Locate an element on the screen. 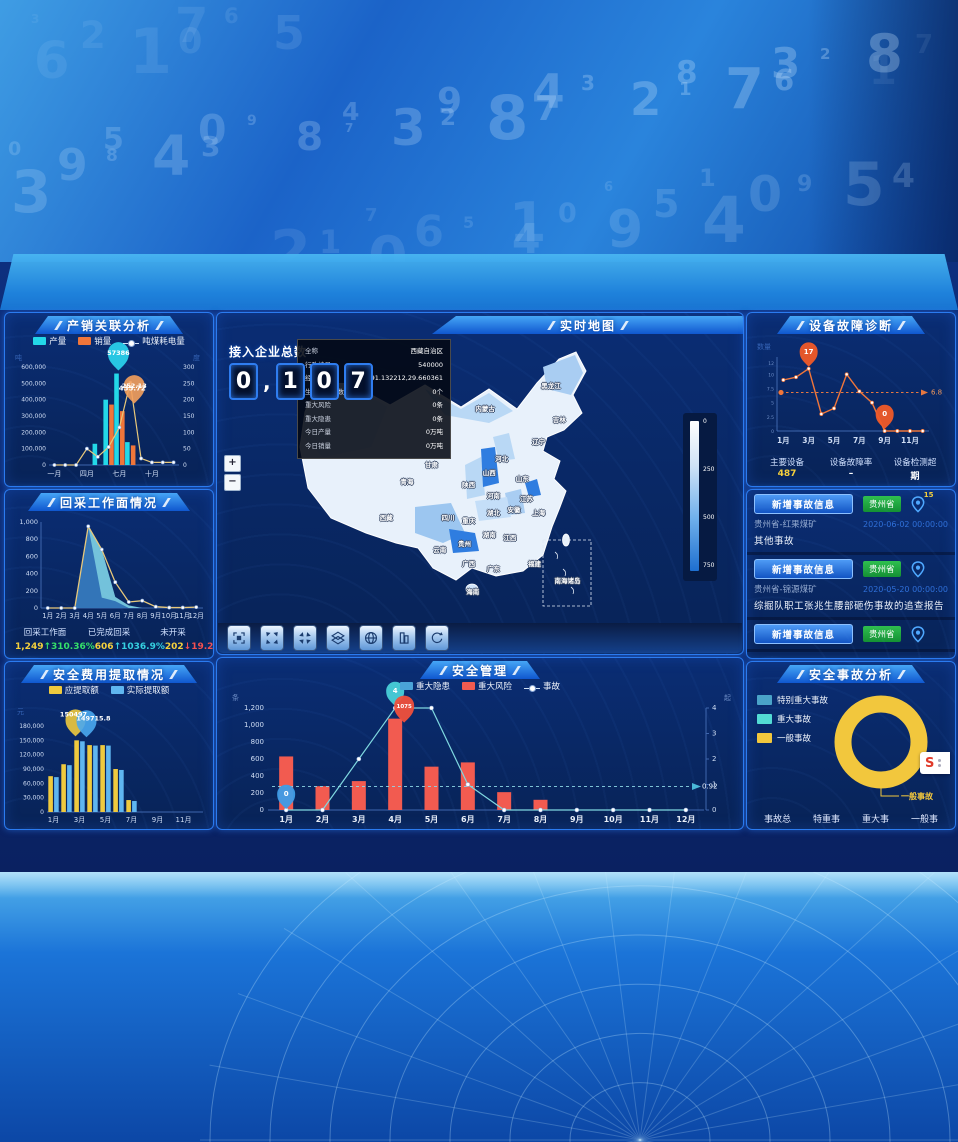 The height and width of the screenshot is (1142, 958). svg-text: 12月 is located at coordinates (196, 616).